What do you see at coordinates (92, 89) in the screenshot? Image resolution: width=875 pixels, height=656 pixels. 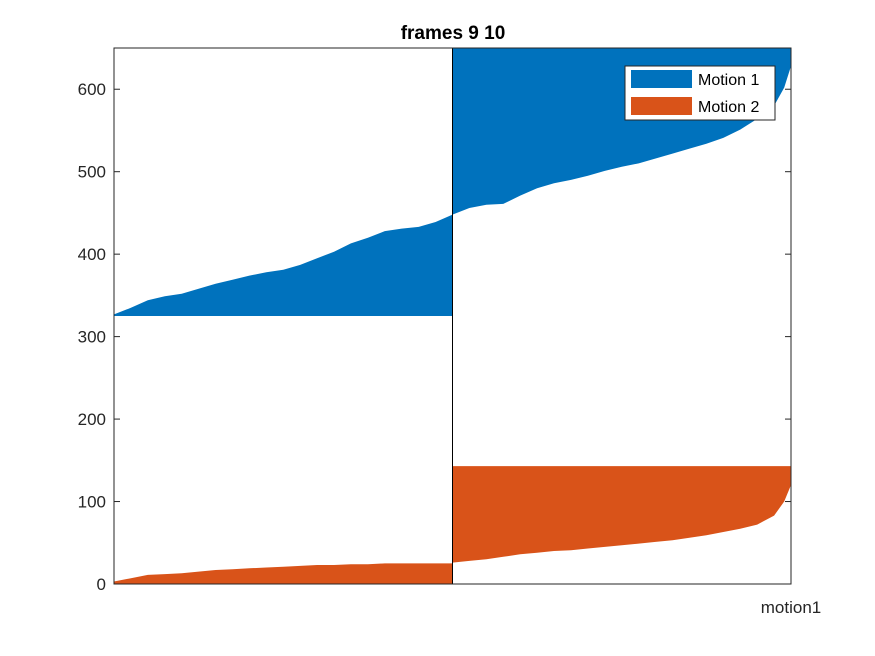 I see `y-tick-label-600: 600` at bounding box center [92, 89].